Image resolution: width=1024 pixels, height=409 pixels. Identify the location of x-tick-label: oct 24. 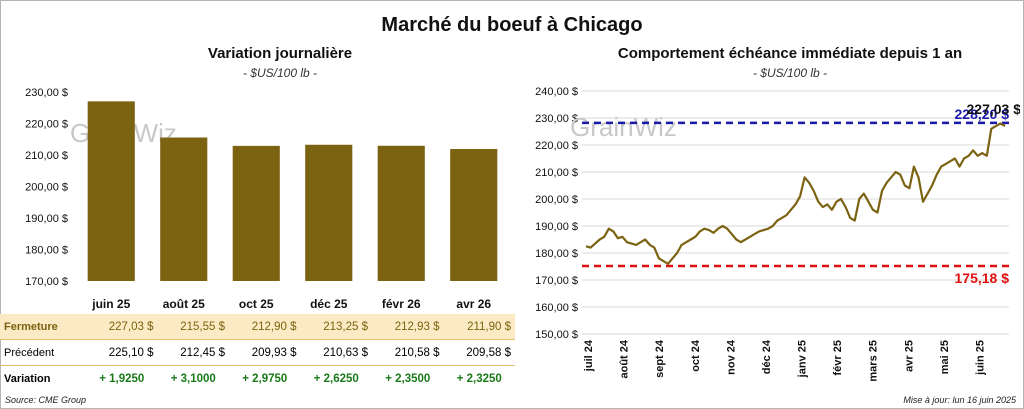
(696, 355).